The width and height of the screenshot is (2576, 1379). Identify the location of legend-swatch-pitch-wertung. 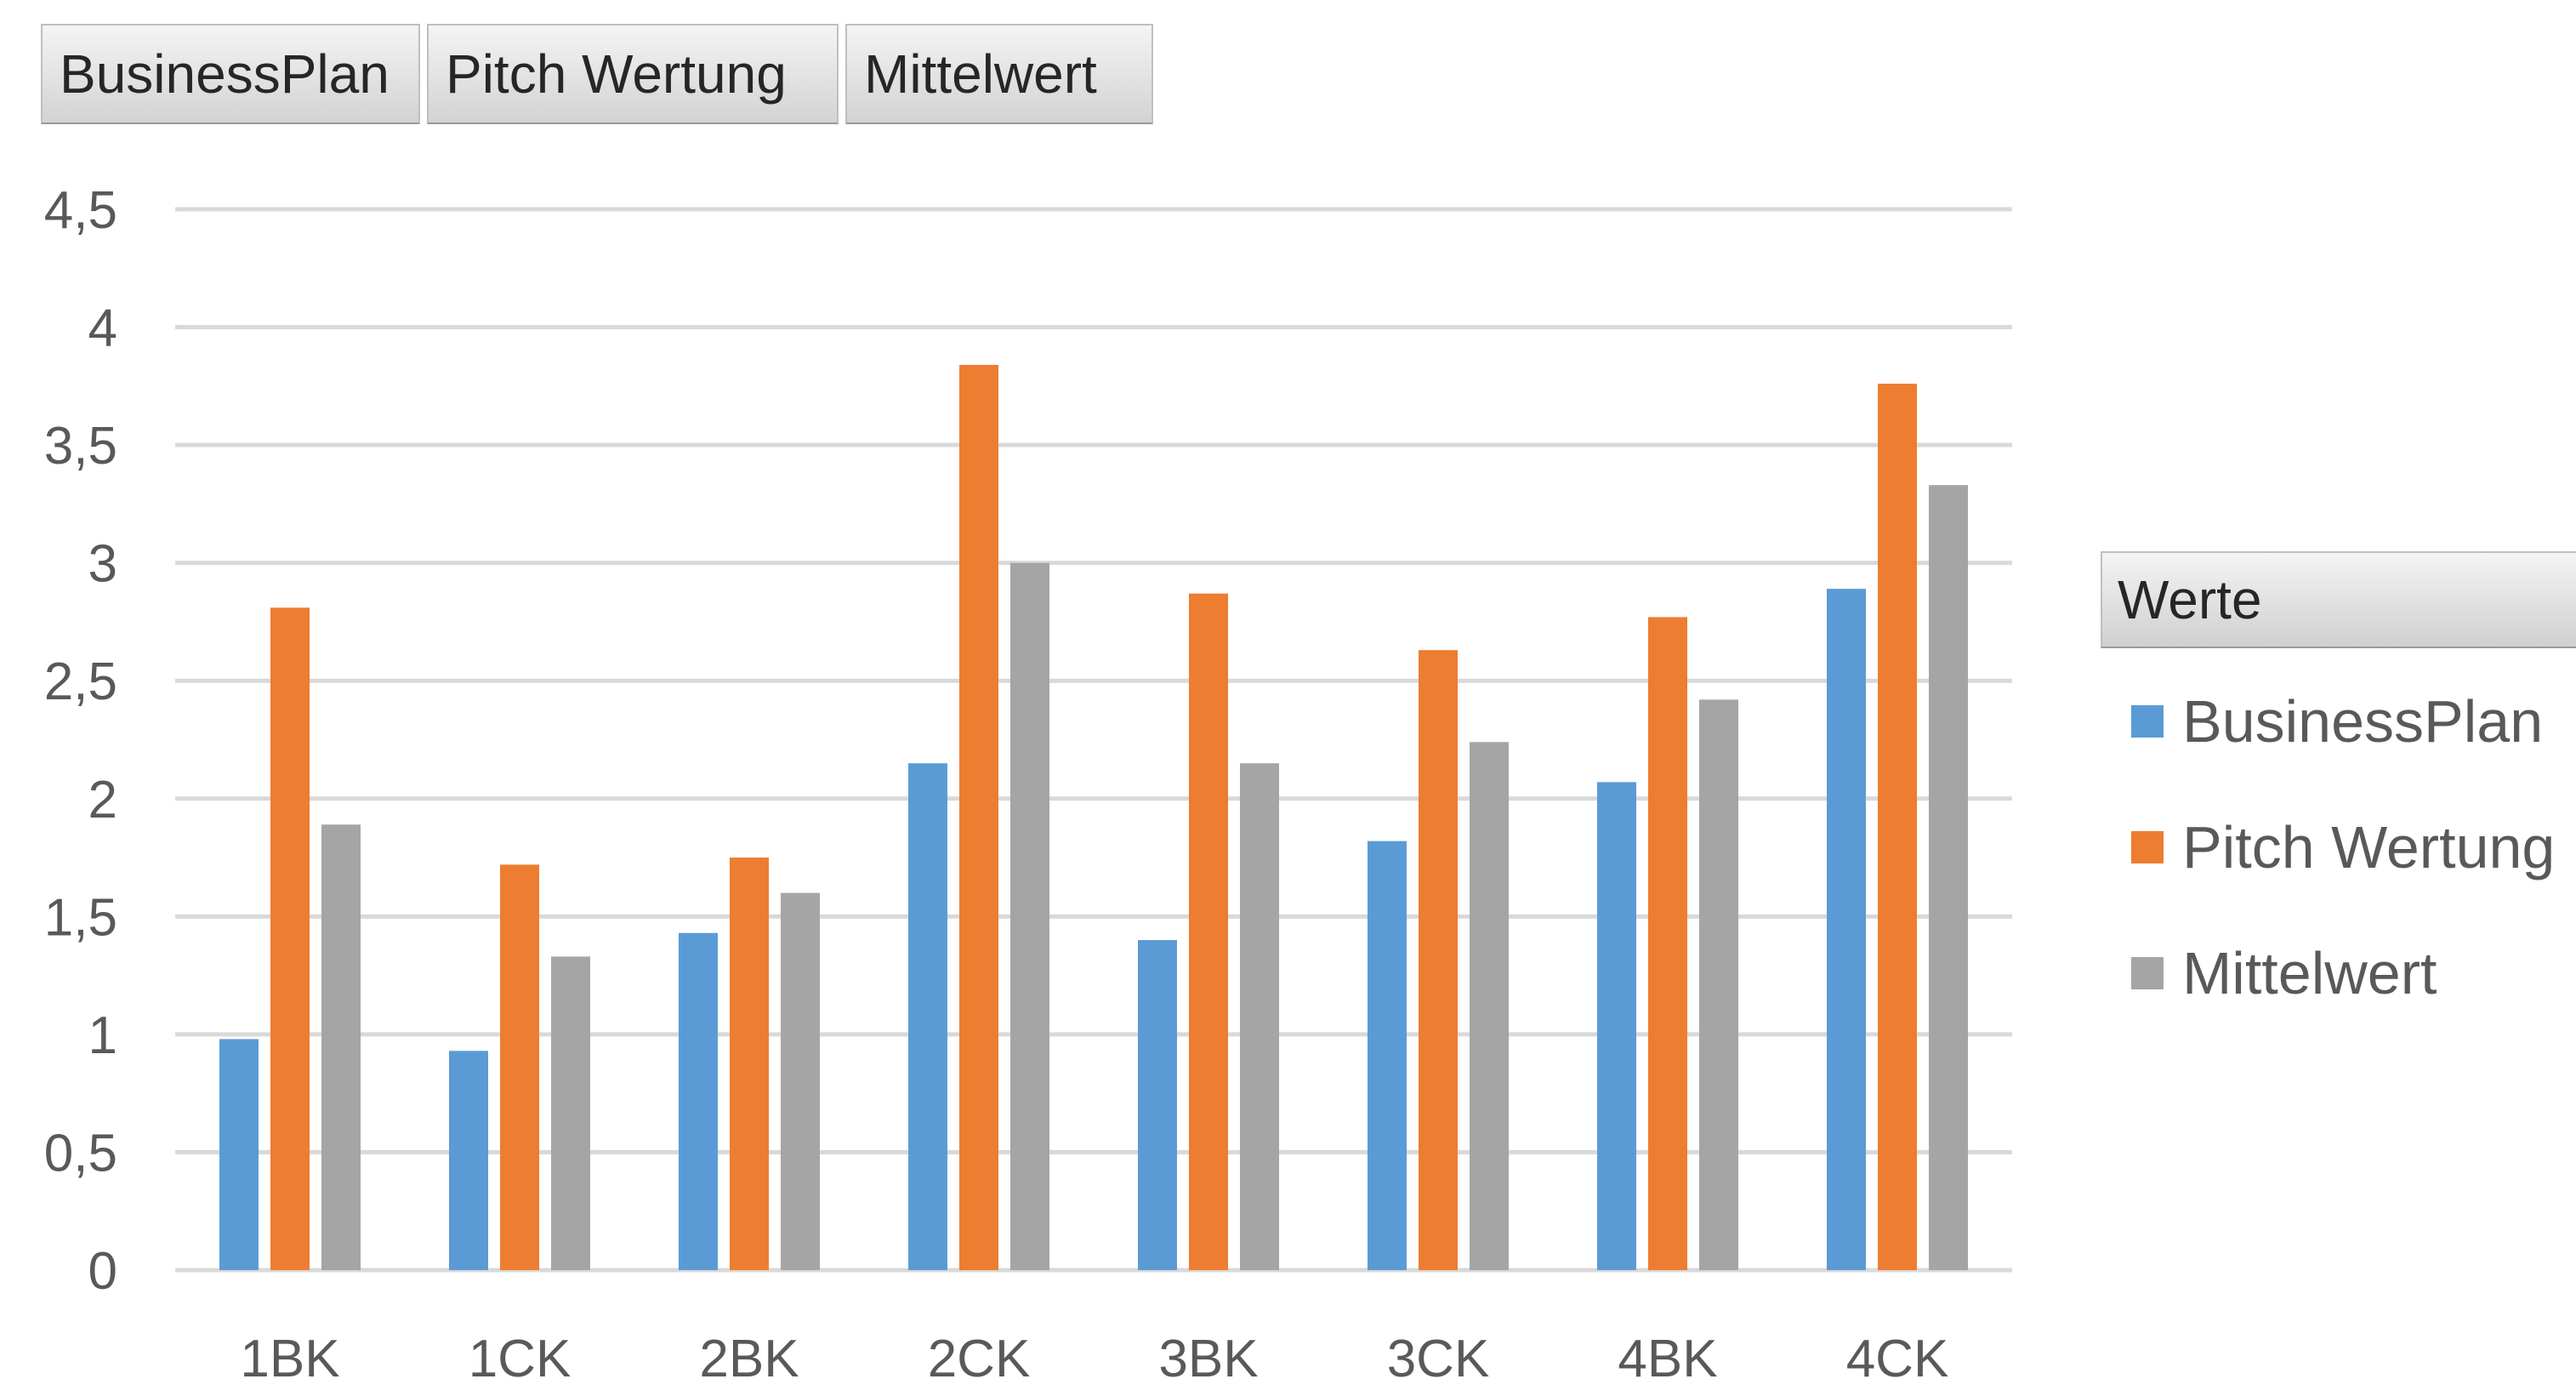
(2147, 847).